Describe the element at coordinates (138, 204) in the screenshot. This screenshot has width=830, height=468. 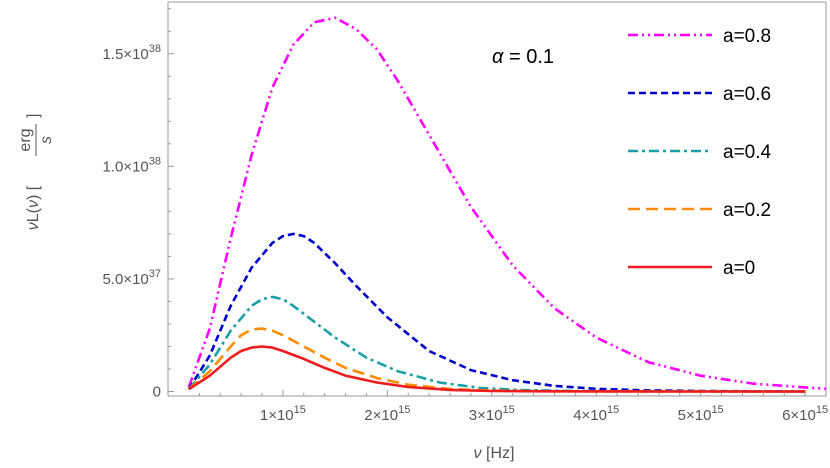
I see `y-axis: 0 5.0×1037 1.0×1038 1.5×1038` at that location.